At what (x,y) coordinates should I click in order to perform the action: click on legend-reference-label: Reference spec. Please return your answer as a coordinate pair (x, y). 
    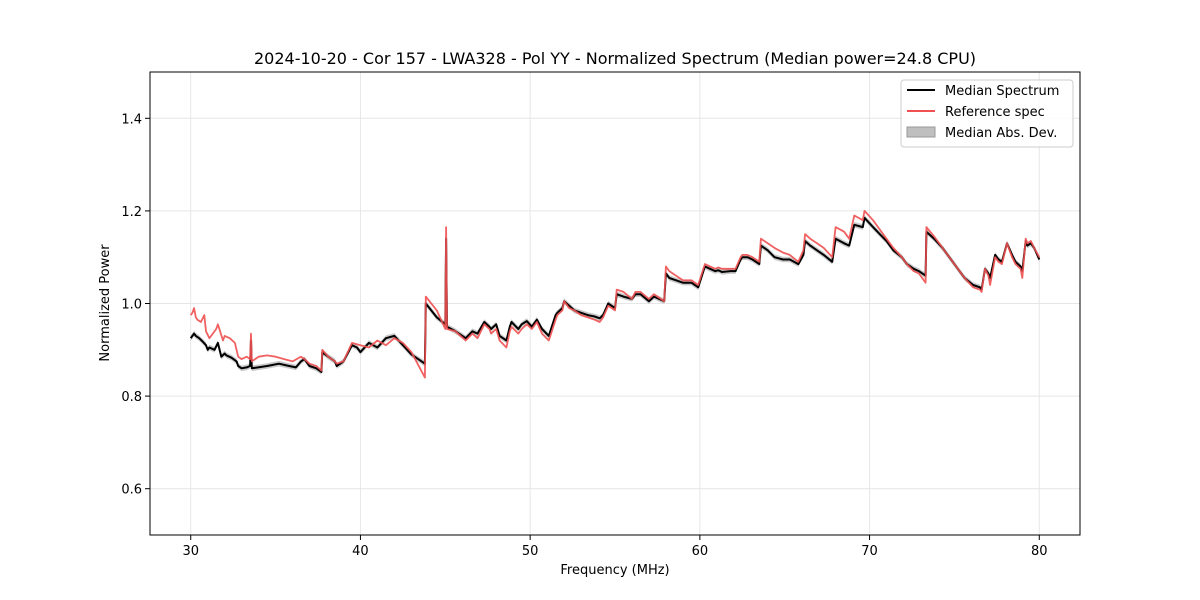
    Looking at the image, I should click on (995, 112).